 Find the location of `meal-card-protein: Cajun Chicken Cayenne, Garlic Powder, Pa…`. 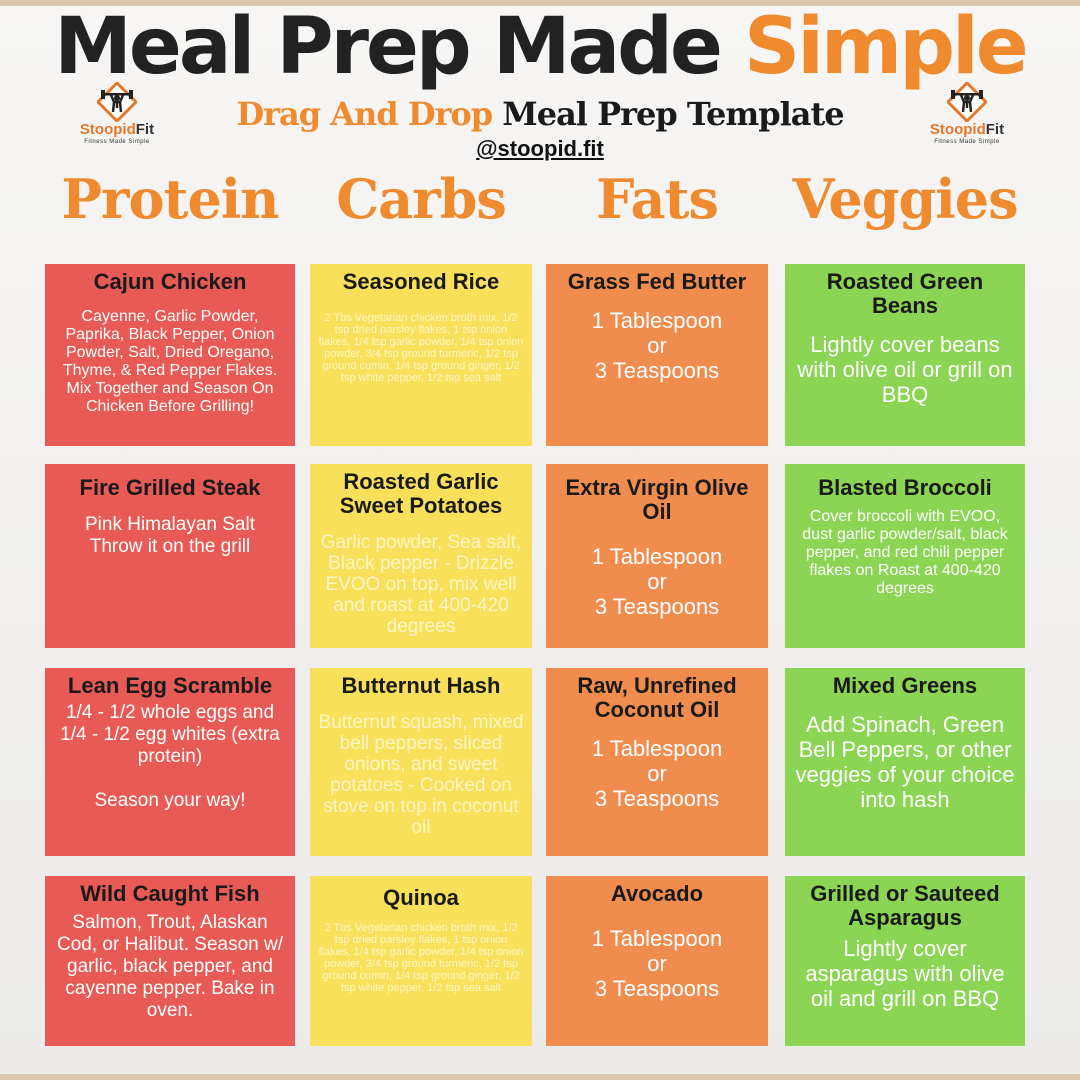

meal-card-protein: Cajun Chicken Cayenne, Garlic Powder, Pa… is located at coordinates (170, 355).